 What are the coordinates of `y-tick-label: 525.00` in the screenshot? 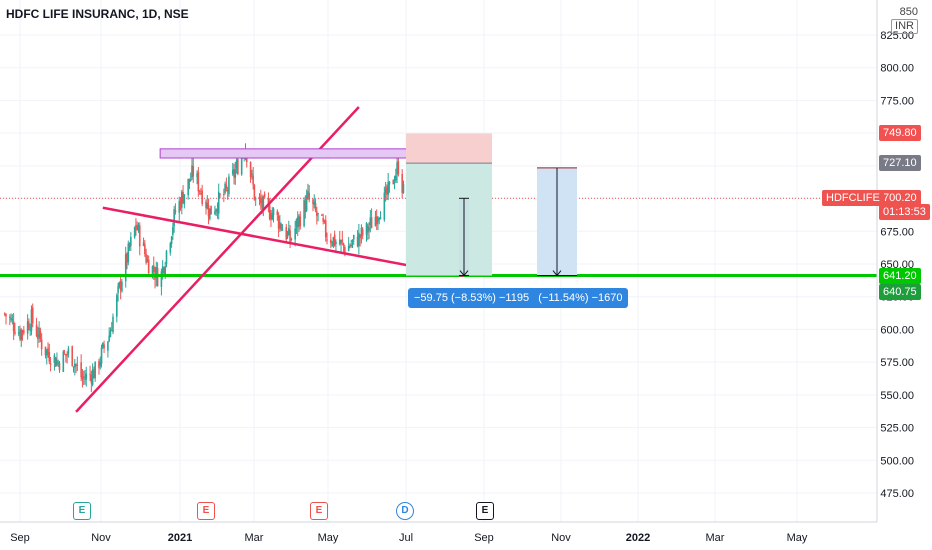 It's located at (897, 429).